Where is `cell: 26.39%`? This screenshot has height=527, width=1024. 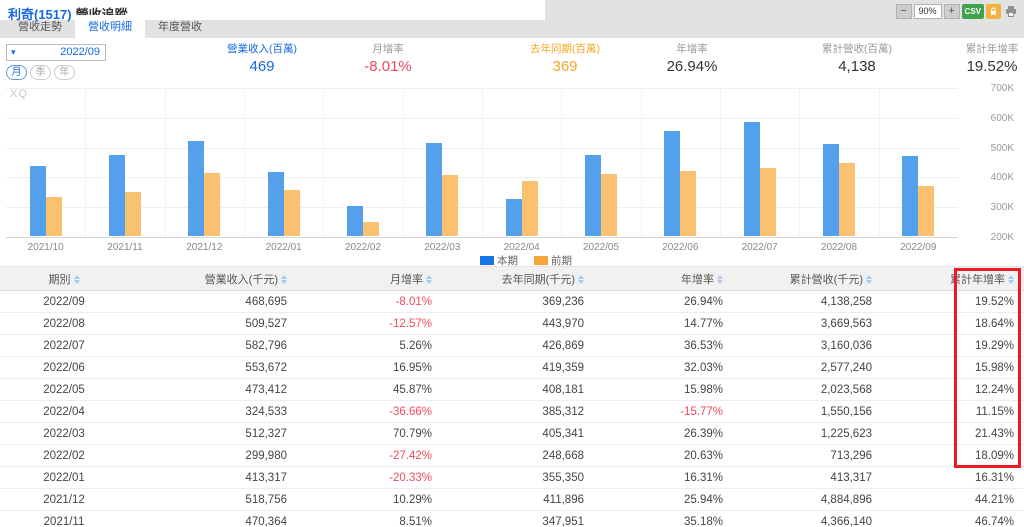 cell: 26.39% is located at coordinates (663, 434).